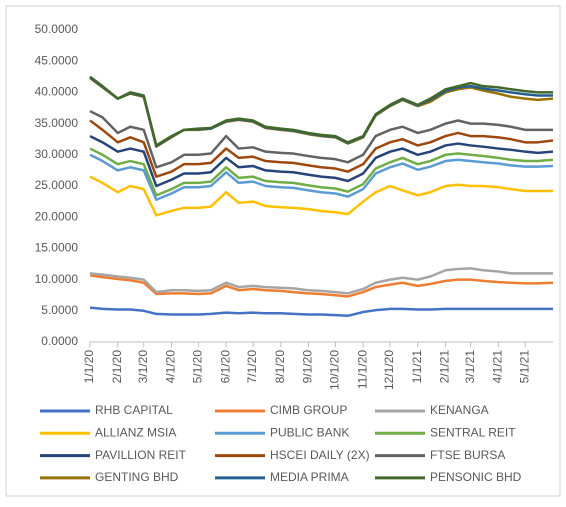  What do you see at coordinates (57, 216) in the screenshot?
I see `y-tick-label: 20.0000` at bounding box center [57, 216].